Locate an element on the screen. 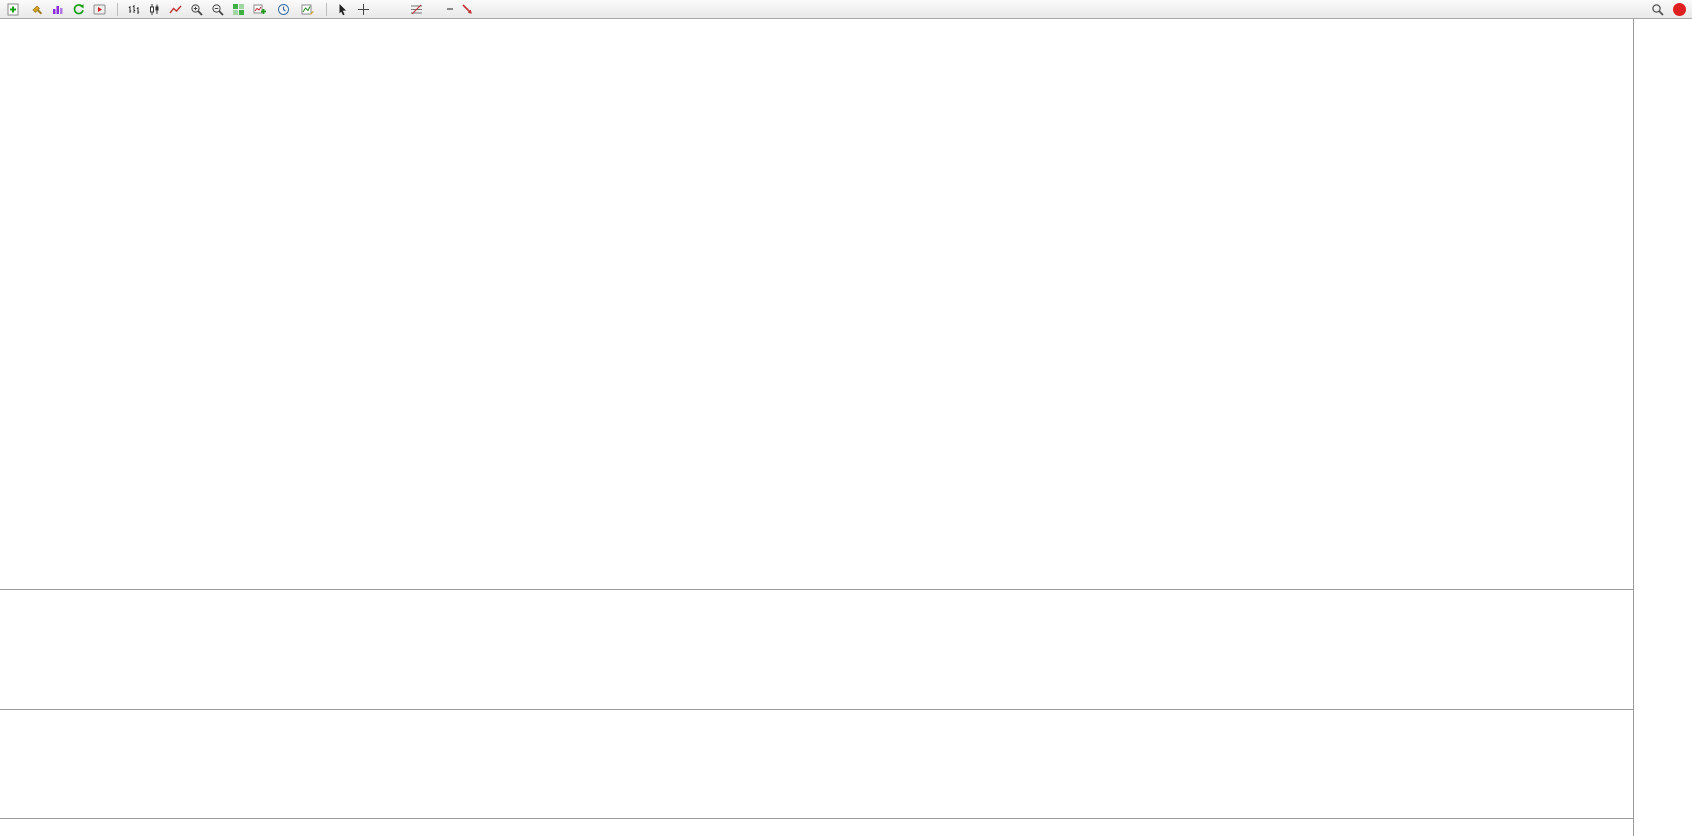 The height and width of the screenshot is (836, 1692). clock-icon is located at coordinates (283, 9).